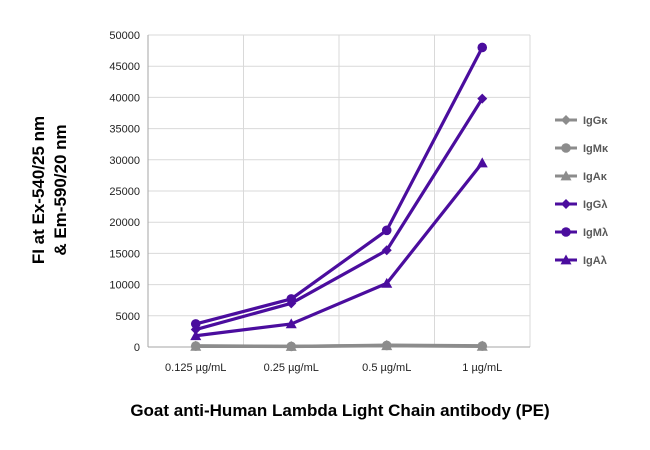 The image size is (650, 450). What do you see at coordinates (595, 233) in the screenshot?
I see `legend-label: IgMλ` at bounding box center [595, 233].